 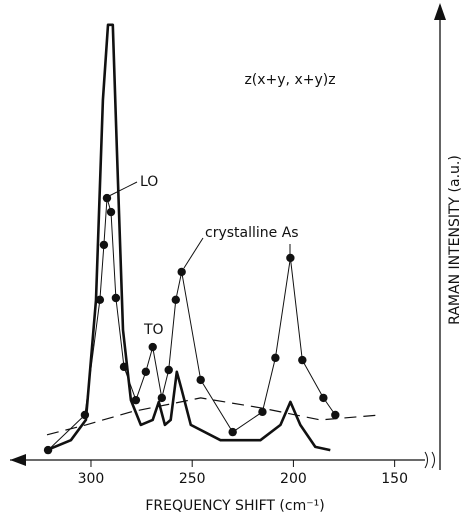 What do you see at coordinates (91, 479) in the screenshot?
I see `x-tick-label: 300` at bounding box center [91, 479].